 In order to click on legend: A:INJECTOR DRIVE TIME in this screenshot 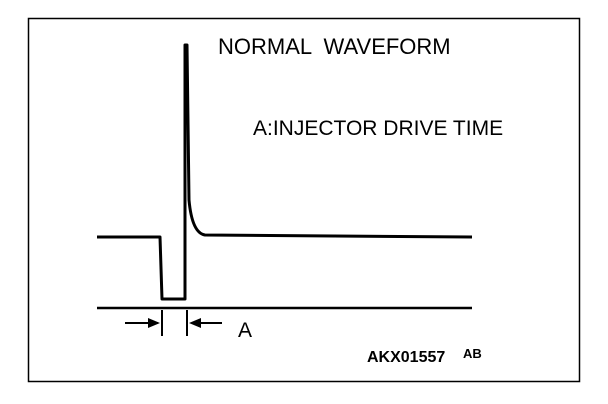, I will do `click(378, 128)`.